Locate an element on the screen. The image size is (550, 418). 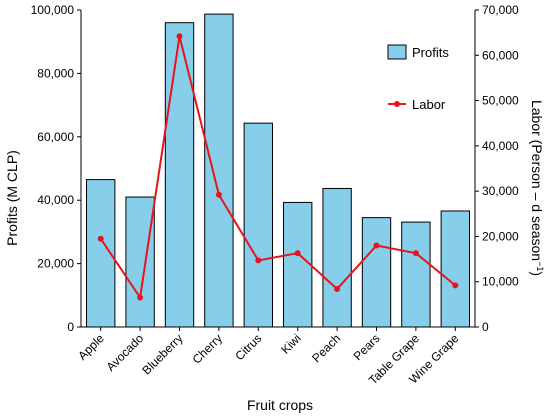
labor-point-wine-grape is located at coordinates (455, 285).